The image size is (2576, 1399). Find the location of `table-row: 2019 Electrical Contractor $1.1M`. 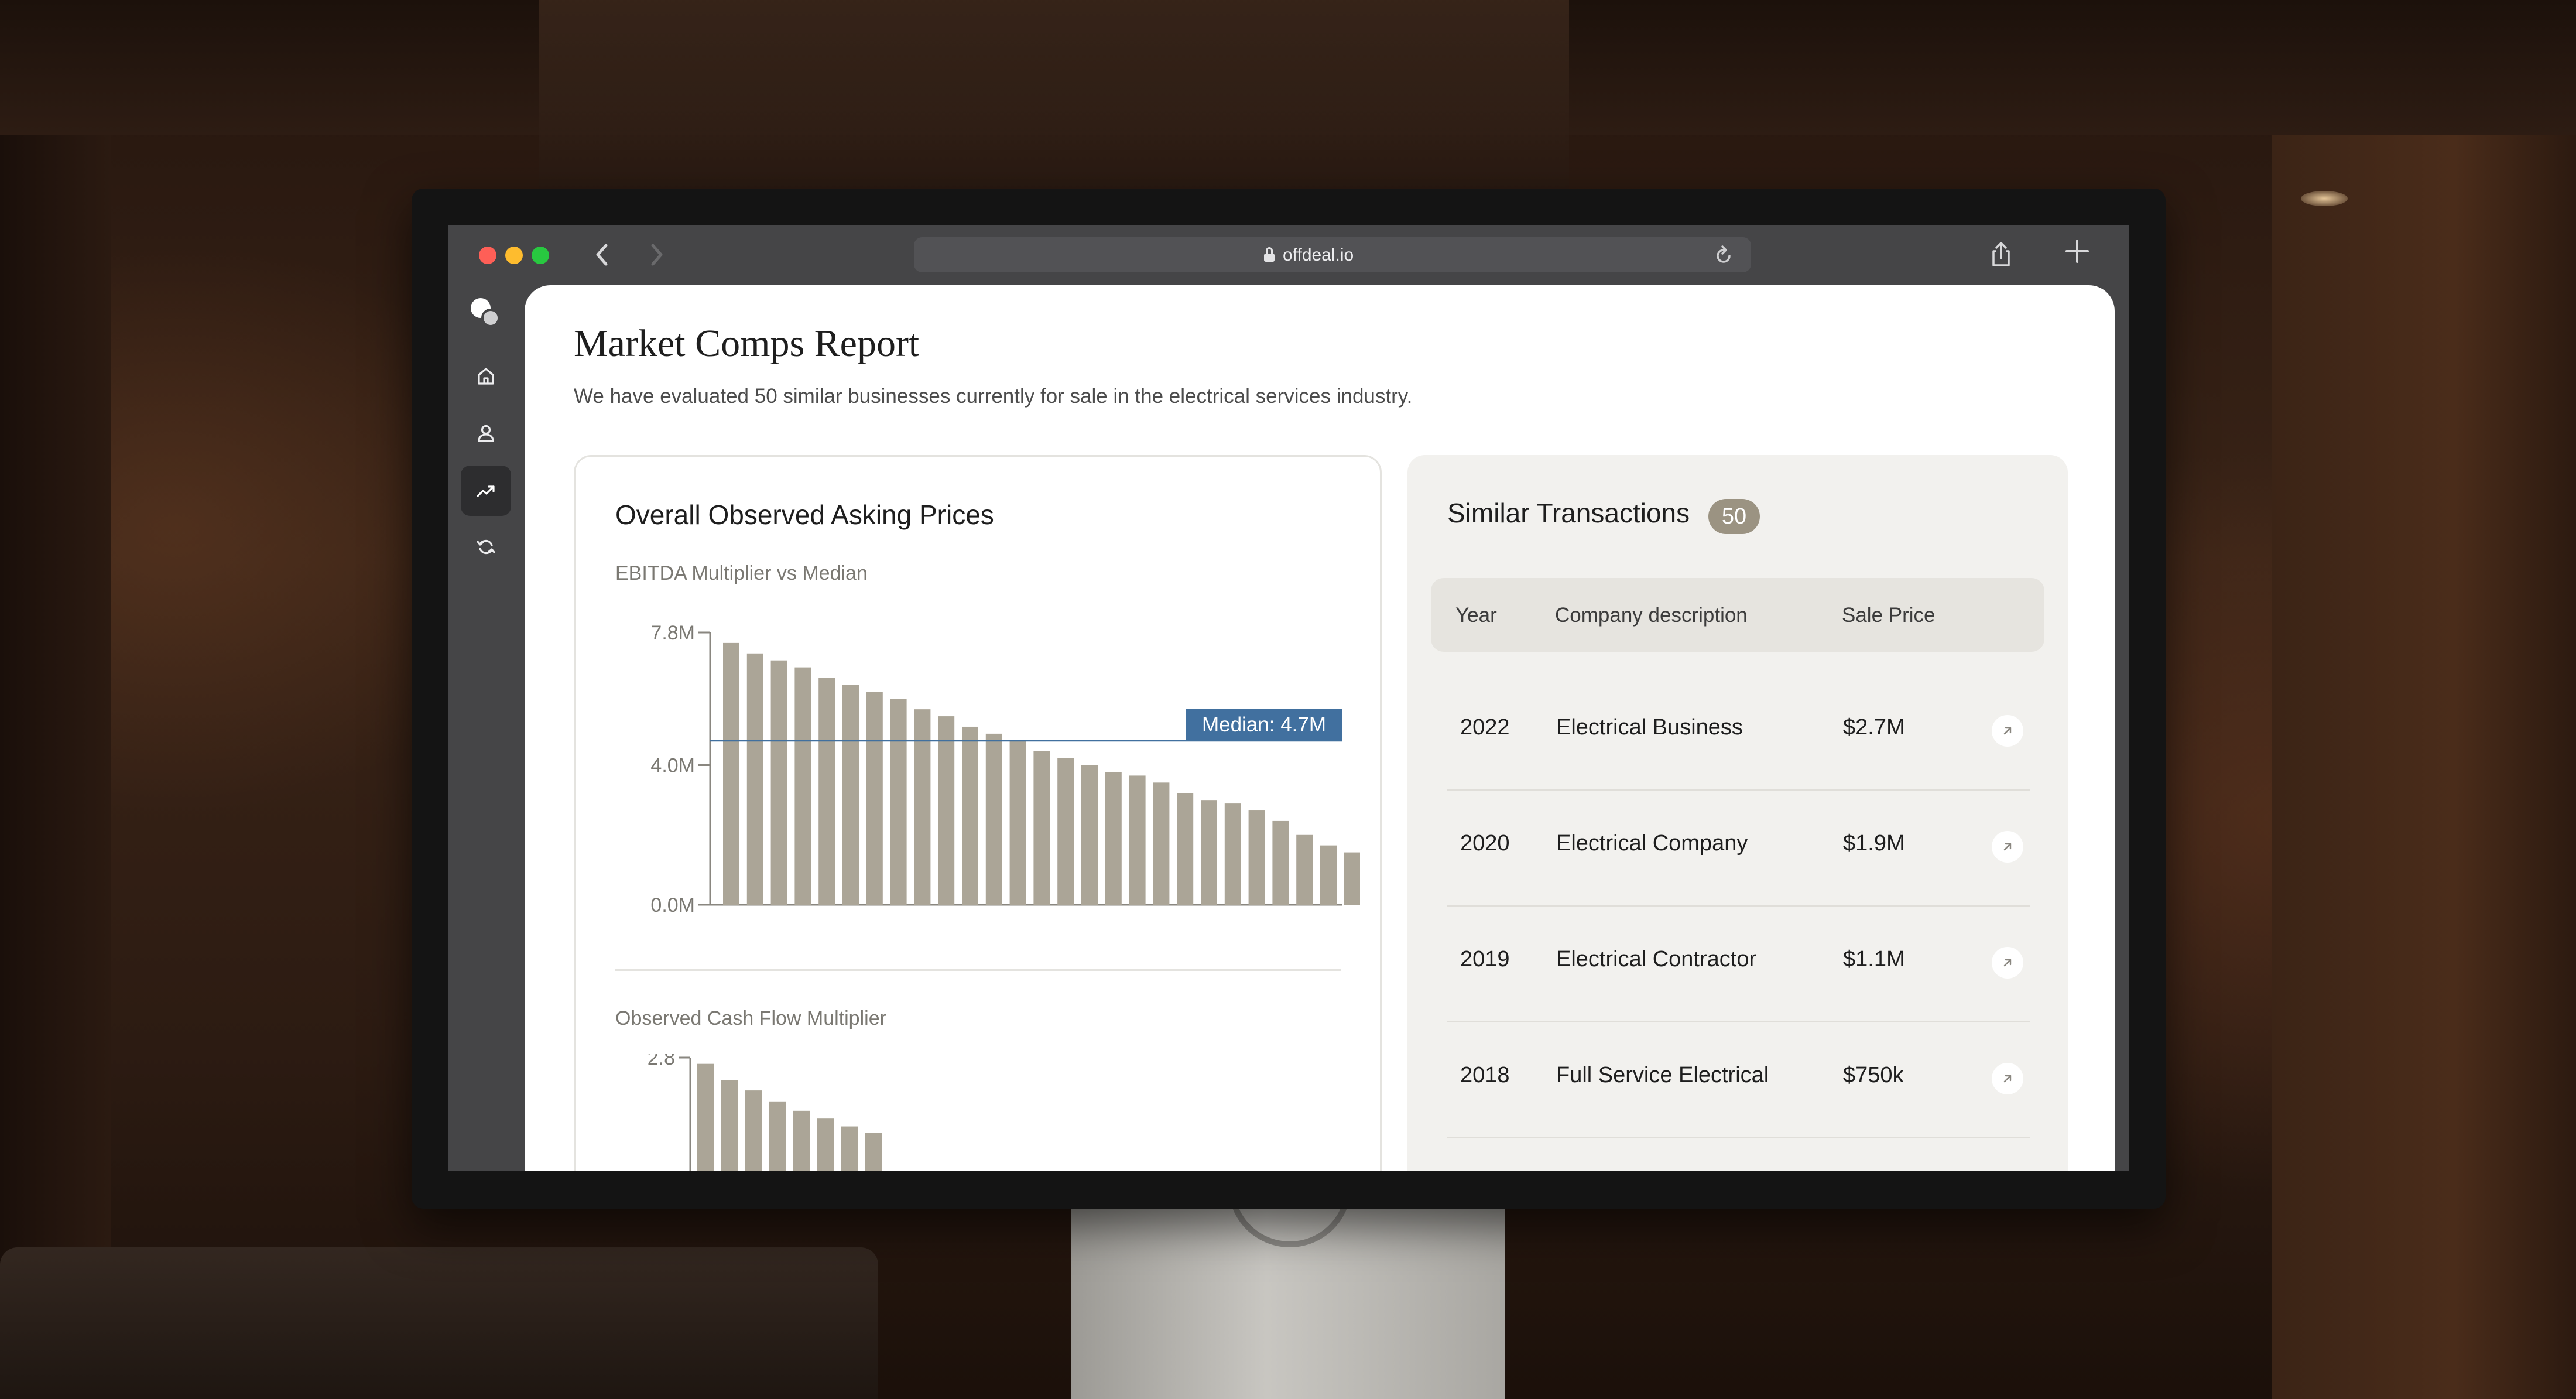

table-row: 2019 Electrical Contractor $1.1M is located at coordinates (1738, 963).